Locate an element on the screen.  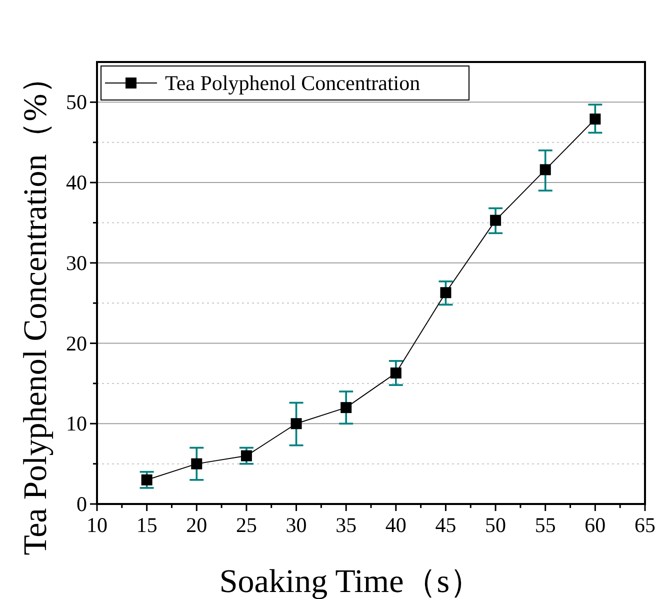
y-tick-label: 20 is located at coordinates (76, 343).